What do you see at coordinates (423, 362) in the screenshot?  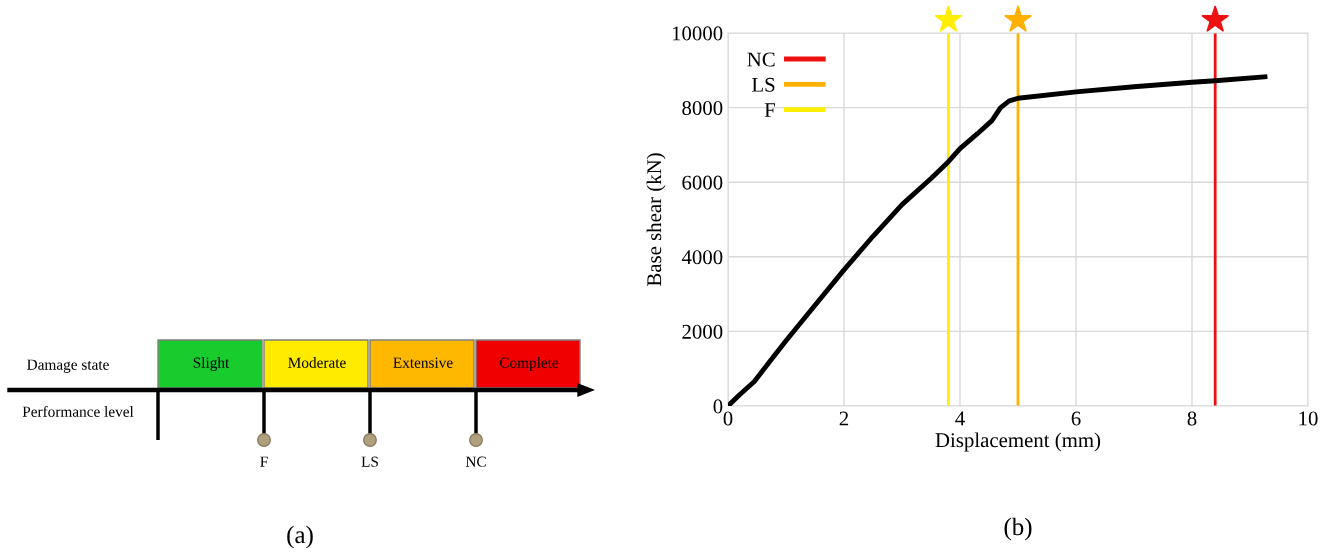 I see `category-label: Extensive` at bounding box center [423, 362].